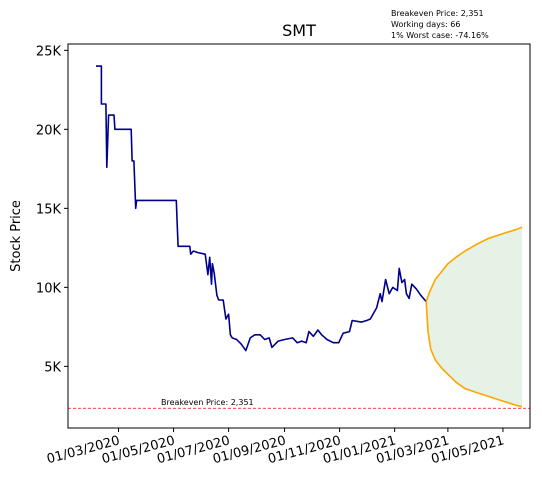 Image resolution: width=542 pixels, height=482 pixels. Describe the element at coordinates (299, 30) in the screenshot. I see `chart-title: SMT` at that location.